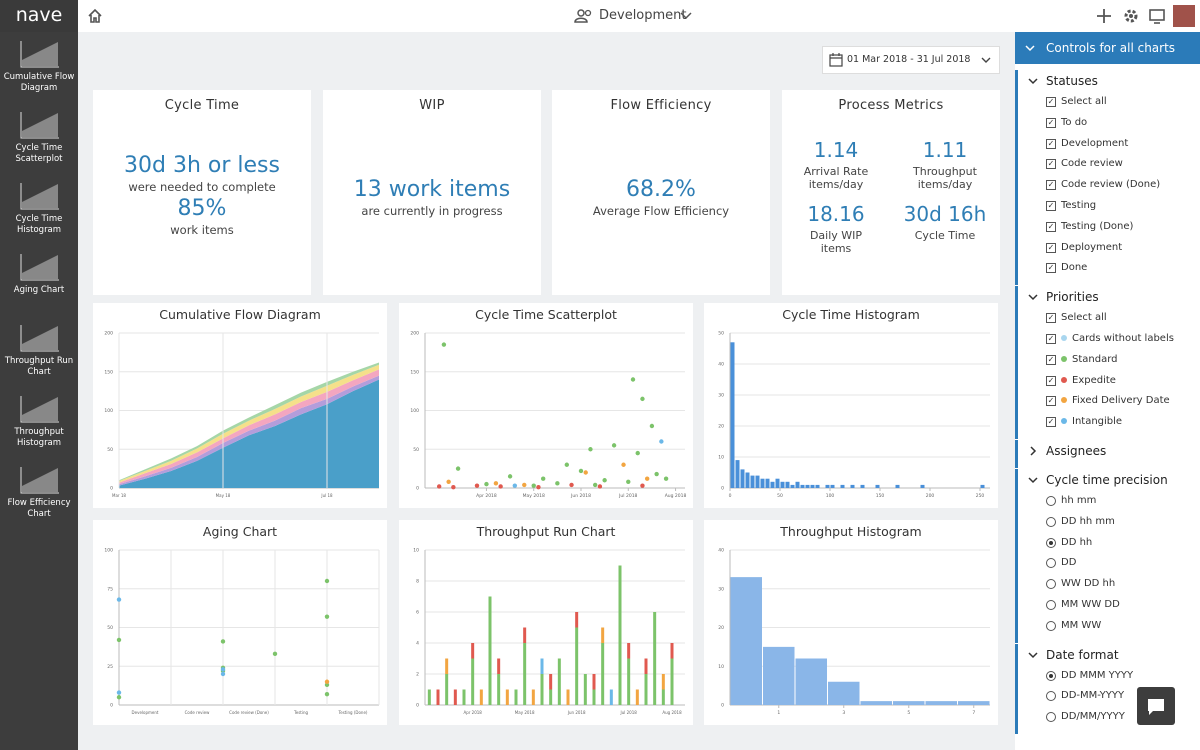 Image resolution: width=1200 pixels, height=750 pixels. What do you see at coordinates (1109, 206) in the screenshot?
I see `control-option: ✓ Testing` at bounding box center [1109, 206].